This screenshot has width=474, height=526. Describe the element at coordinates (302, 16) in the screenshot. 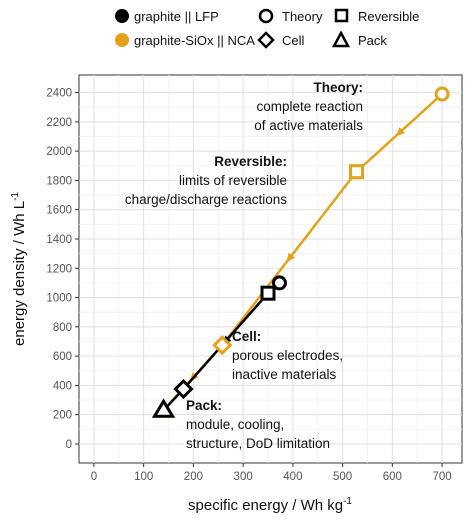

I see `legend-label-theory: Theory` at that location.